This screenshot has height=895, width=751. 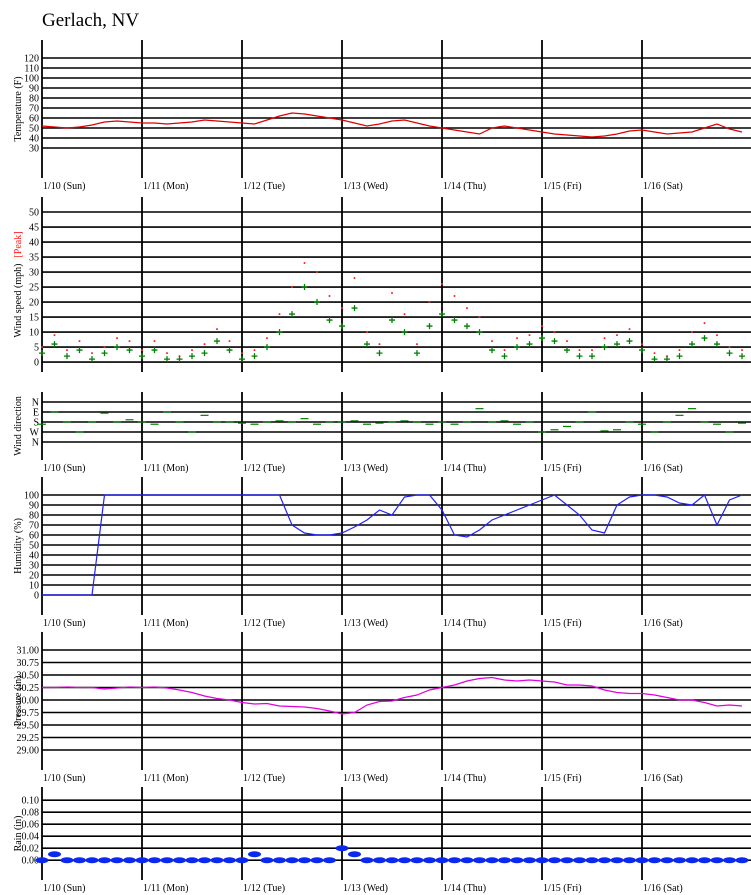 I want to click on x-tick-label: 1/11 (Mon), so click(x=165, y=623).